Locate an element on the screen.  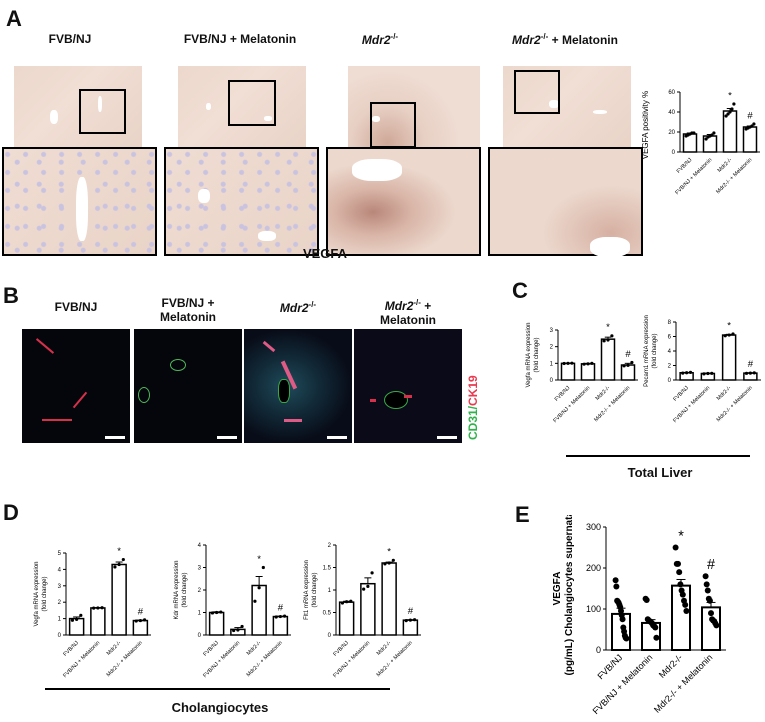
svg-text: 1.5 is located at coordinates (327, 569).